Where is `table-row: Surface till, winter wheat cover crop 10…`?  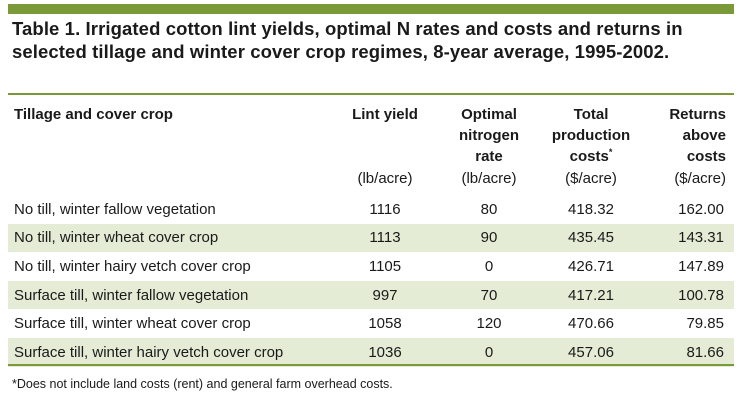 table-row: Surface till, winter wheat cover crop 10… is located at coordinates (371, 323).